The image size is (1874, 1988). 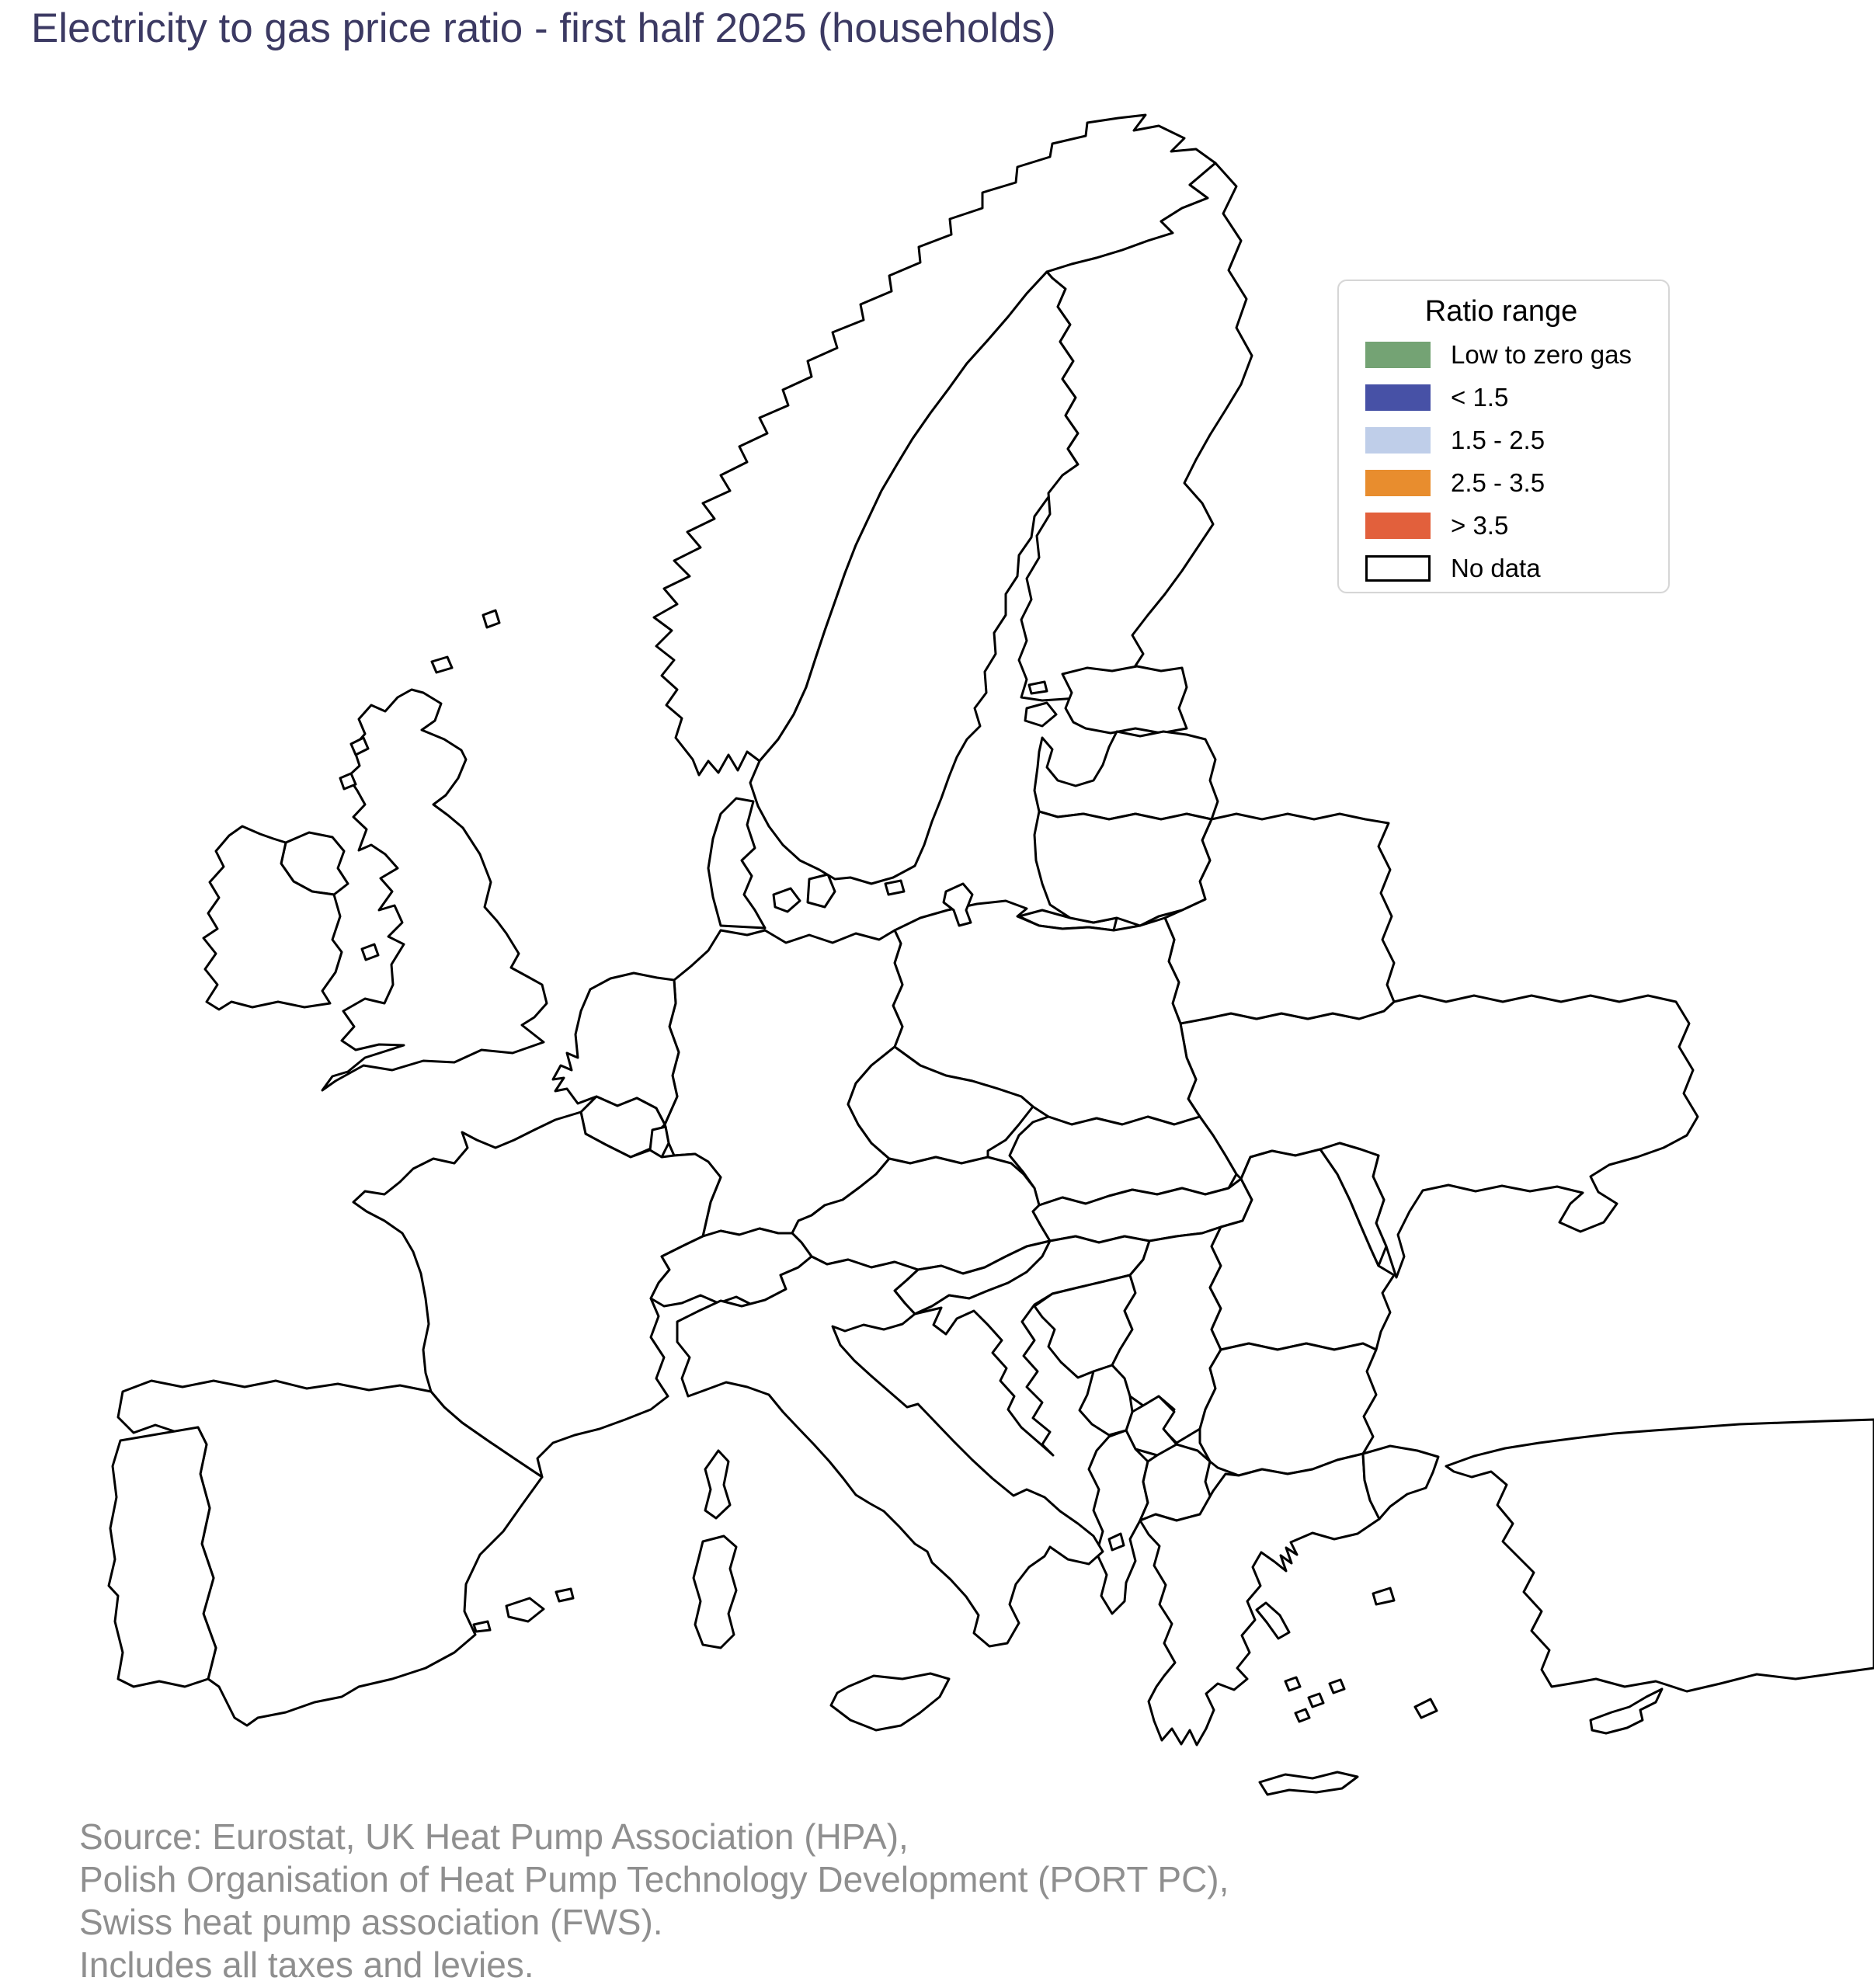 I want to click on country-isle-of-man, so click(x=370, y=952).